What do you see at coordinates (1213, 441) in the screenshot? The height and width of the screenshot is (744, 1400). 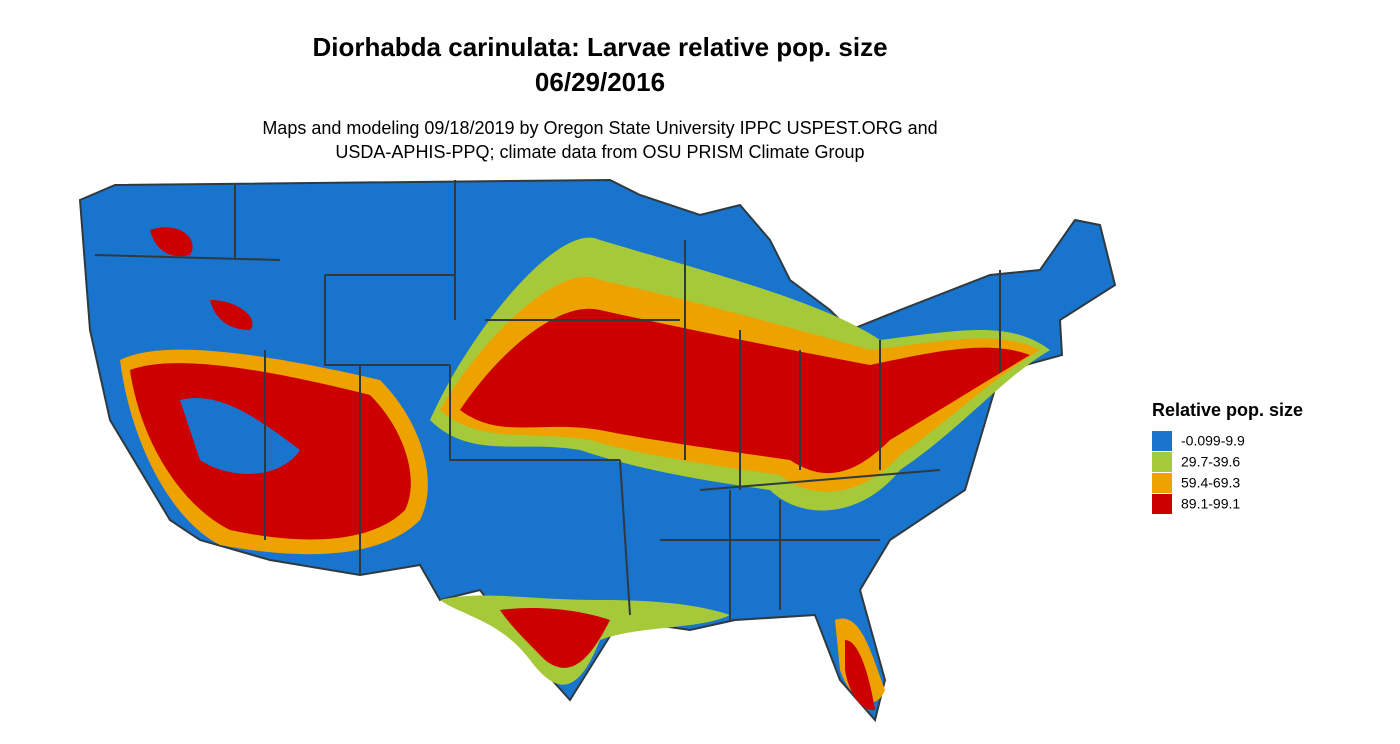 I see `legend-label: -0.099-9.9` at bounding box center [1213, 441].